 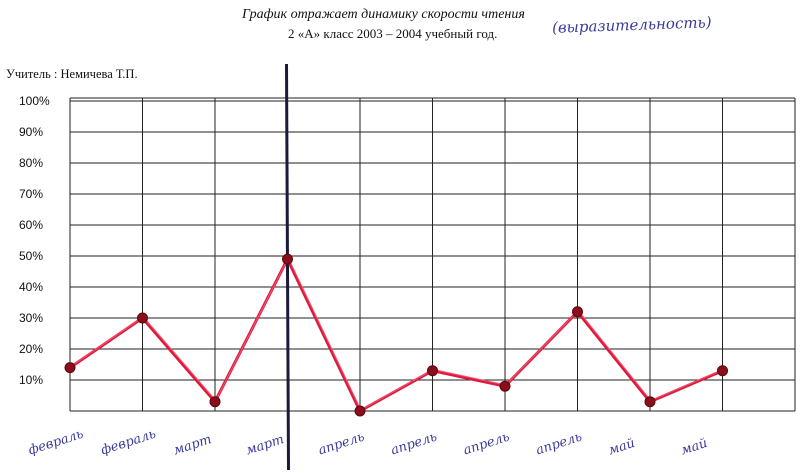 What do you see at coordinates (31, 318) in the screenshot?
I see `y-tick-label: 30%` at bounding box center [31, 318].